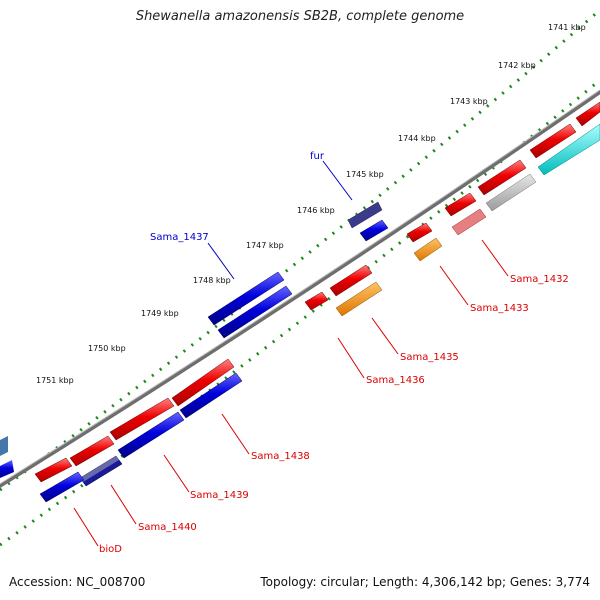 The height and width of the screenshot is (600, 600). What do you see at coordinates (265, 245) in the screenshot?
I see `kbp-label: 1747 kbp` at bounding box center [265, 245].